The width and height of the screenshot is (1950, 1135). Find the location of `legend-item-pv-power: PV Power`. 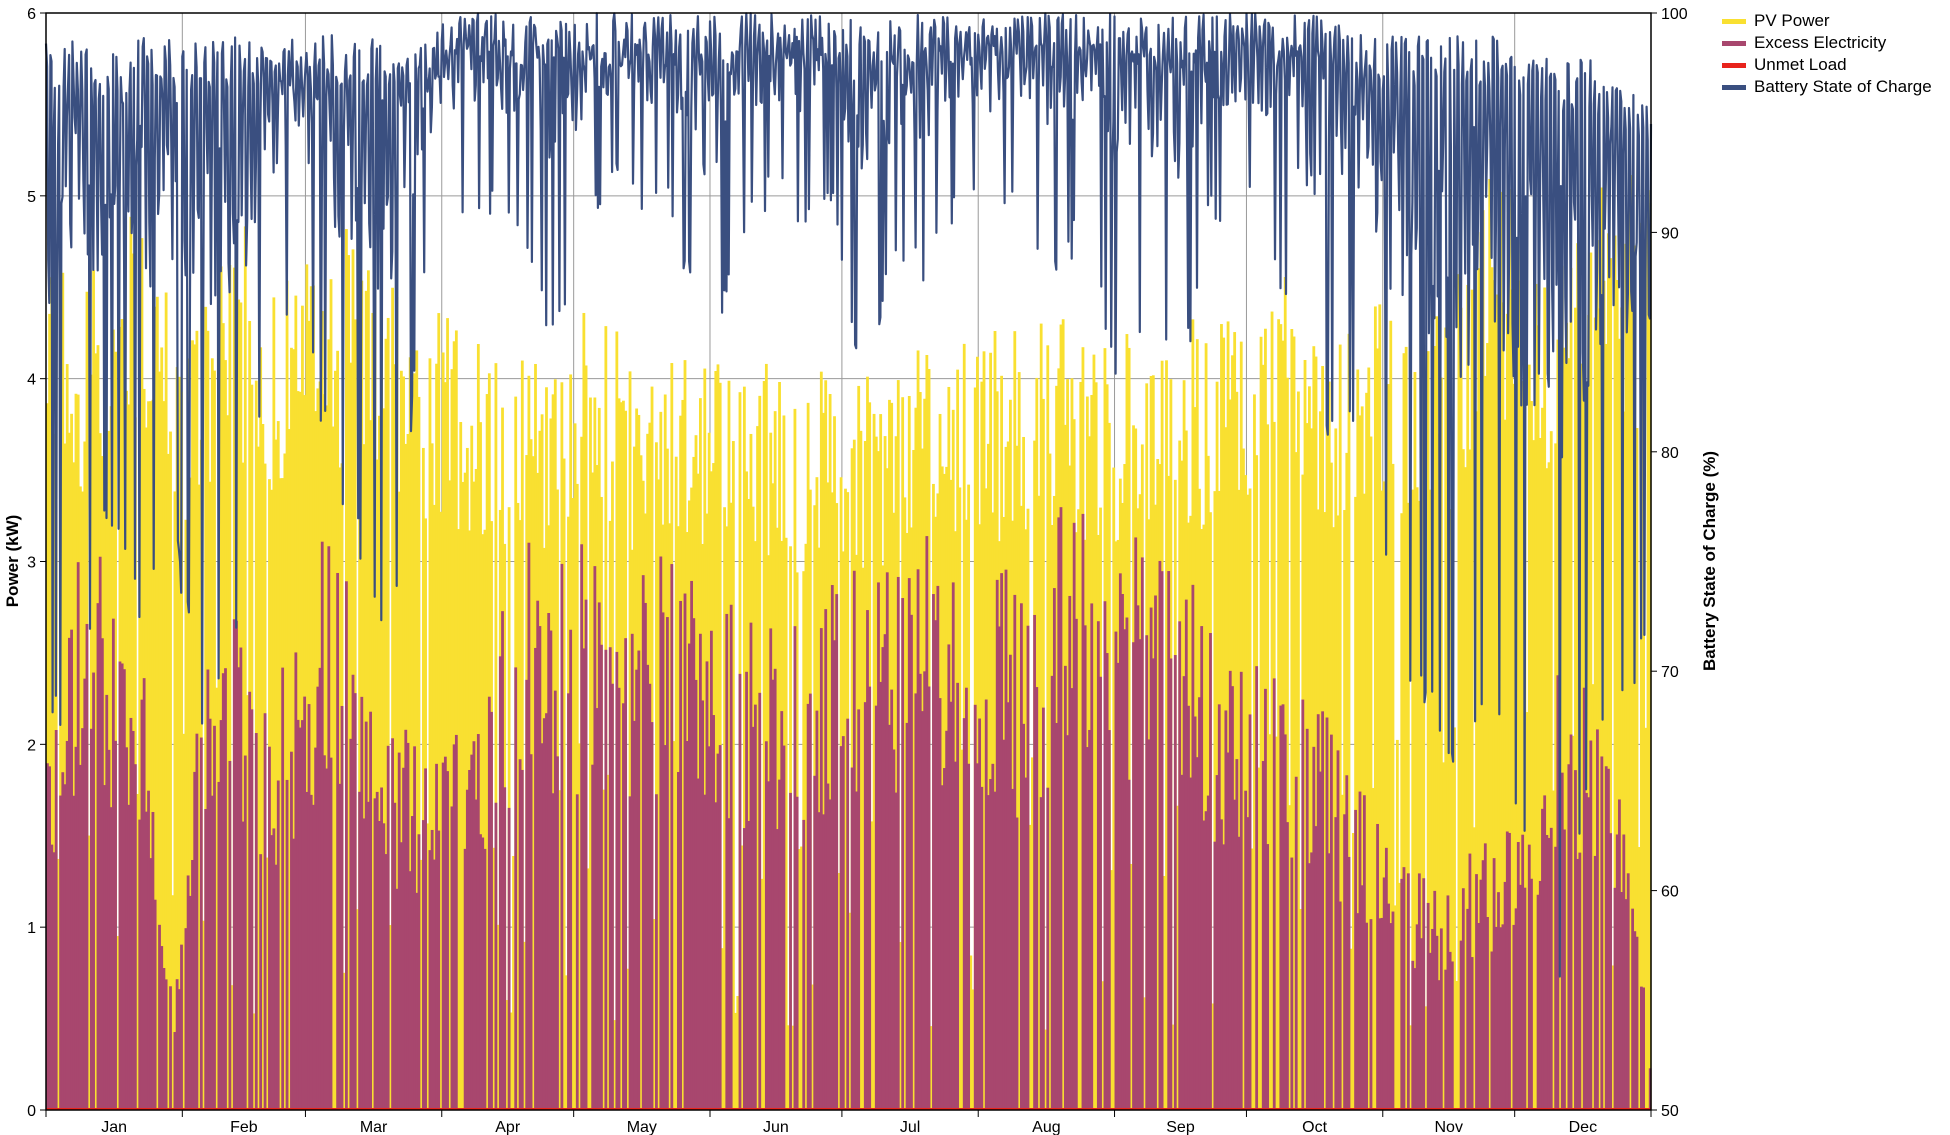

legend-item-pv-power: PV Power is located at coordinates (1834, 21).